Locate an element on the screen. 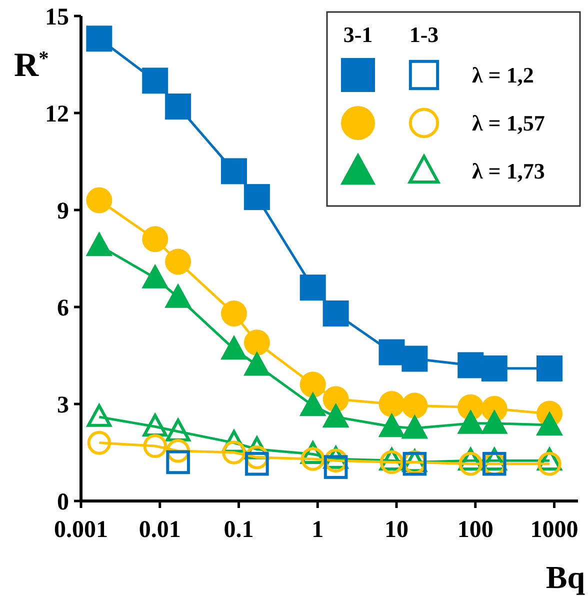 This screenshot has width=588, height=599. y-tick-label: 9 is located at coordinates (63, 211).